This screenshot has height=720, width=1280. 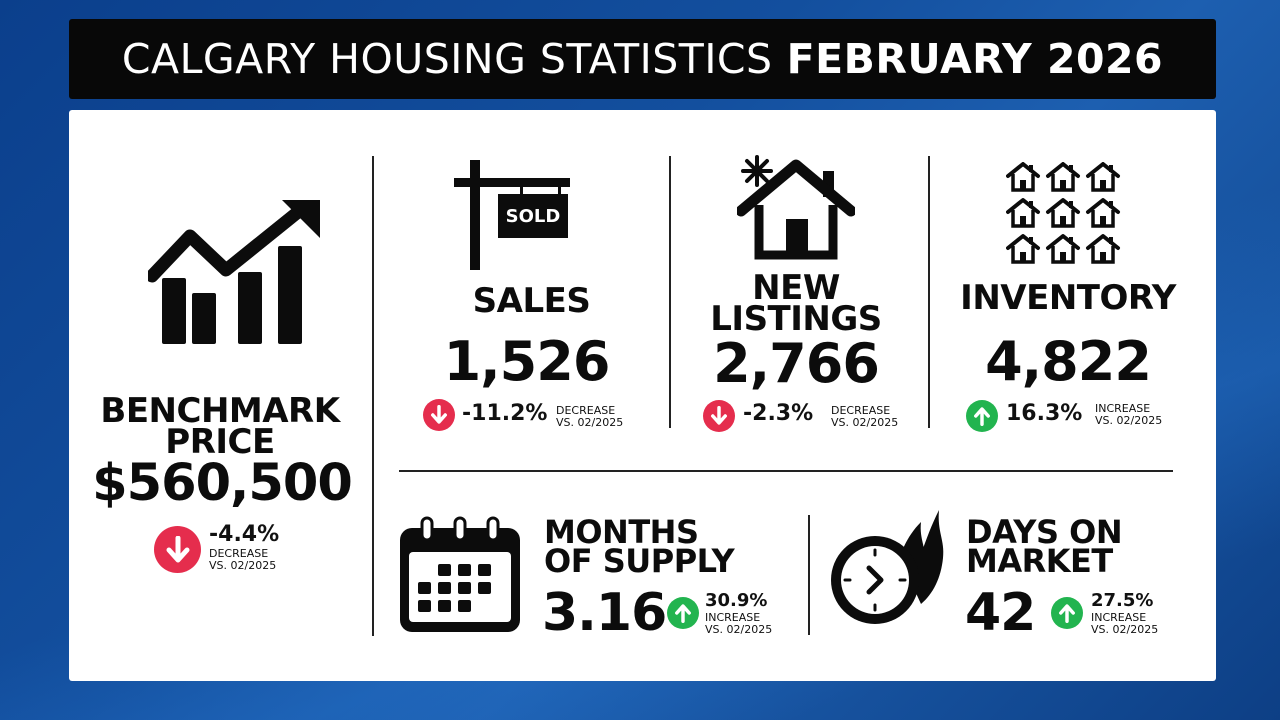 I want to click on days-on-market-note: INCREASE VS. 02/2025, so click(x=1125, y=624).